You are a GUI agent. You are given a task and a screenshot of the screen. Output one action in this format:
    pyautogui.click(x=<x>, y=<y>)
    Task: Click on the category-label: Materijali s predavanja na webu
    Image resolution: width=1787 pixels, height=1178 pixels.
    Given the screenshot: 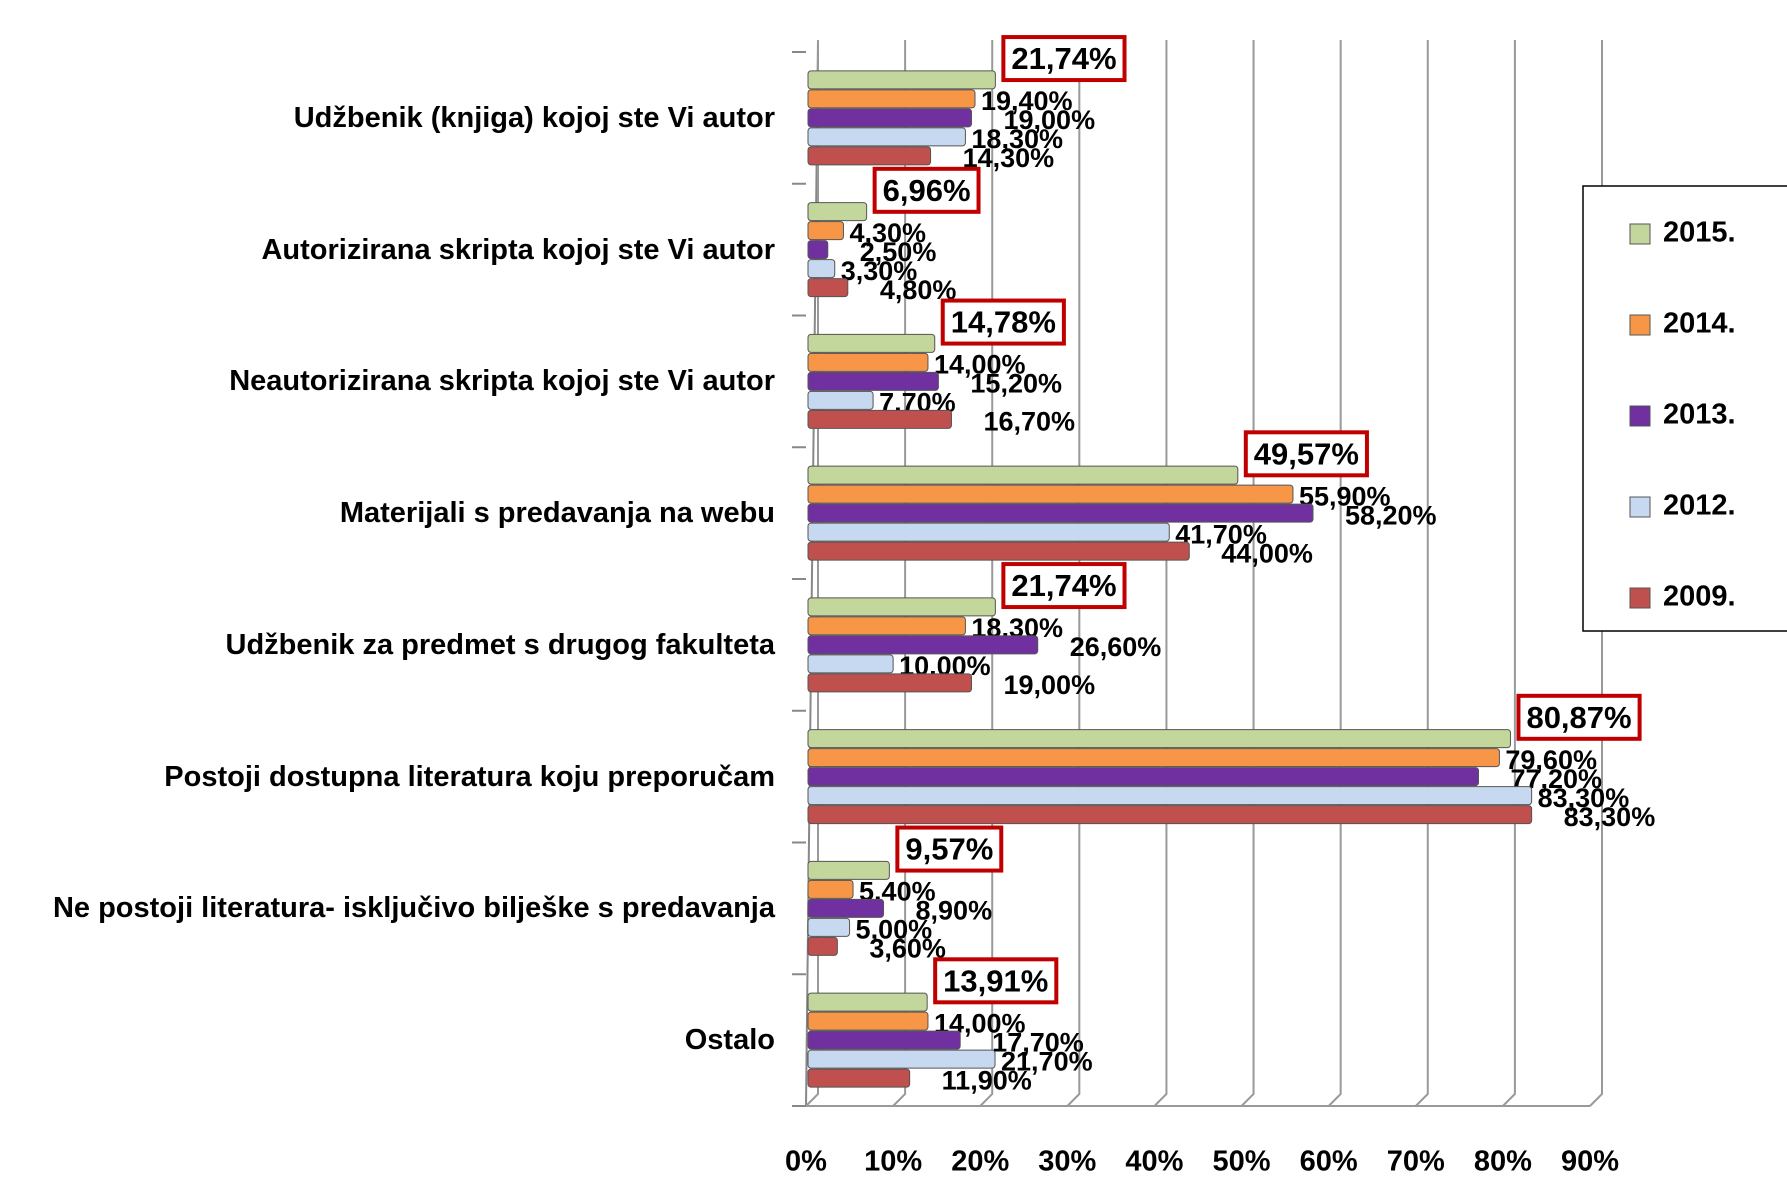 What is the action you would take?
    pyautogui.click(x=557, y=513)
    